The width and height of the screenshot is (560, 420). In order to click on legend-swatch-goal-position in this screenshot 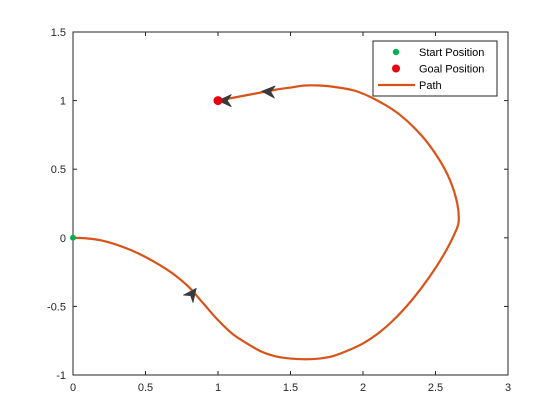, I will do `click(396, 68)`.